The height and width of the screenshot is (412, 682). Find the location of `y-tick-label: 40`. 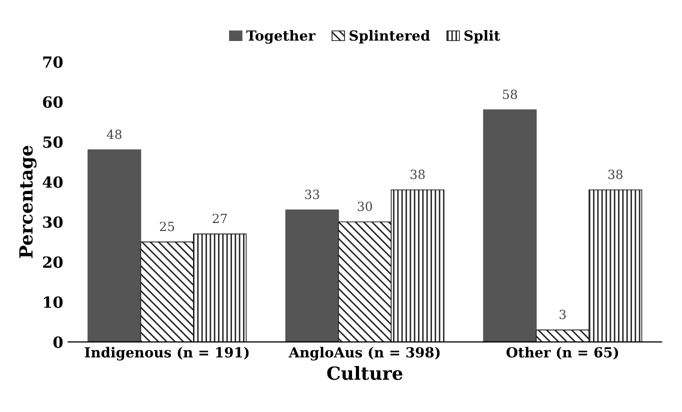

y-tick-label: 40 is located at coordinates (52, 182).